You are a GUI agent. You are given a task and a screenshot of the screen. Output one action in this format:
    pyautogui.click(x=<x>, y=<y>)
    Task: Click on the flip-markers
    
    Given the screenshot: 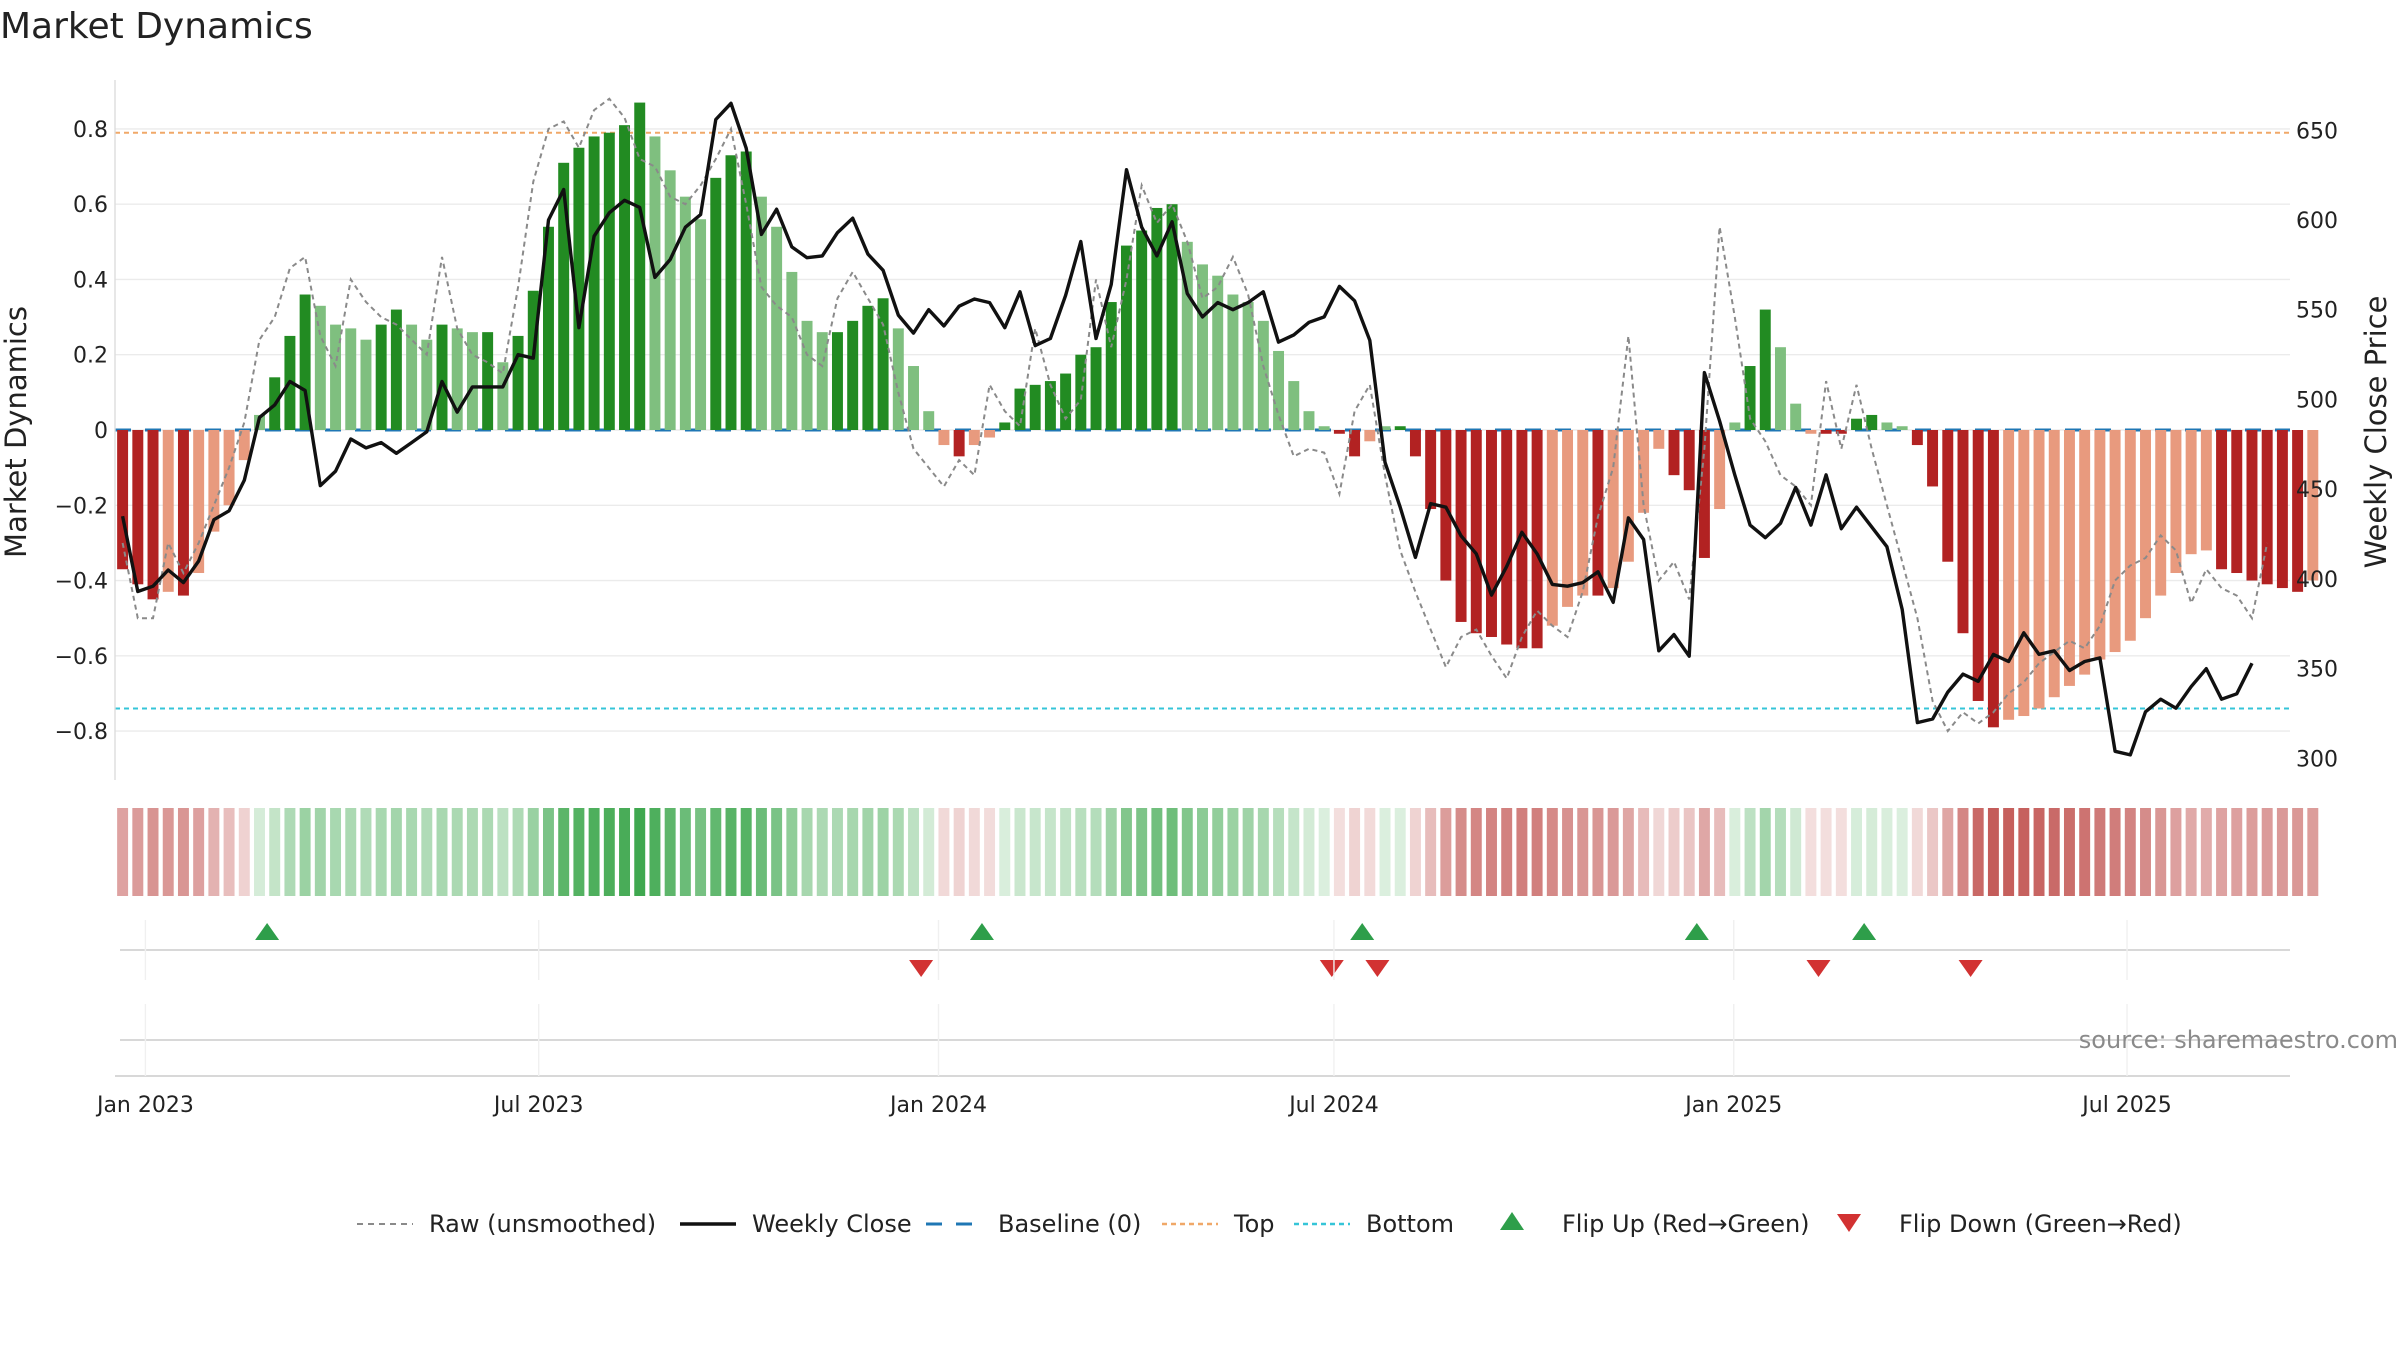 What is the action you would take?
    pyautogui.click(x=1205, y=950)
    